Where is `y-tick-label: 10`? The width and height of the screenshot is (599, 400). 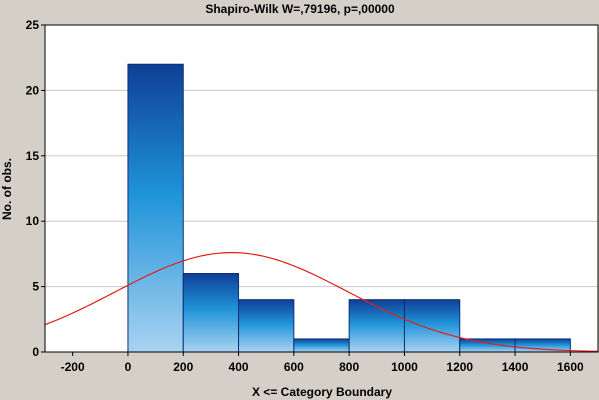
y-tick-label: 10 is located at coordinates (33, 221).